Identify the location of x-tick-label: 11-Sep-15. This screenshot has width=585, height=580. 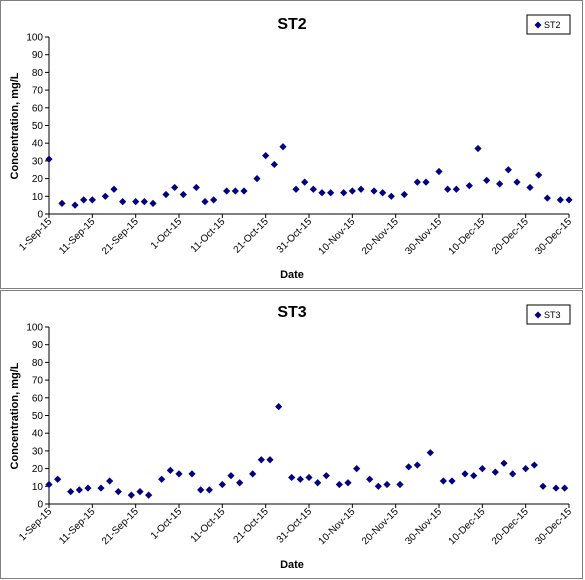
(77, 236).